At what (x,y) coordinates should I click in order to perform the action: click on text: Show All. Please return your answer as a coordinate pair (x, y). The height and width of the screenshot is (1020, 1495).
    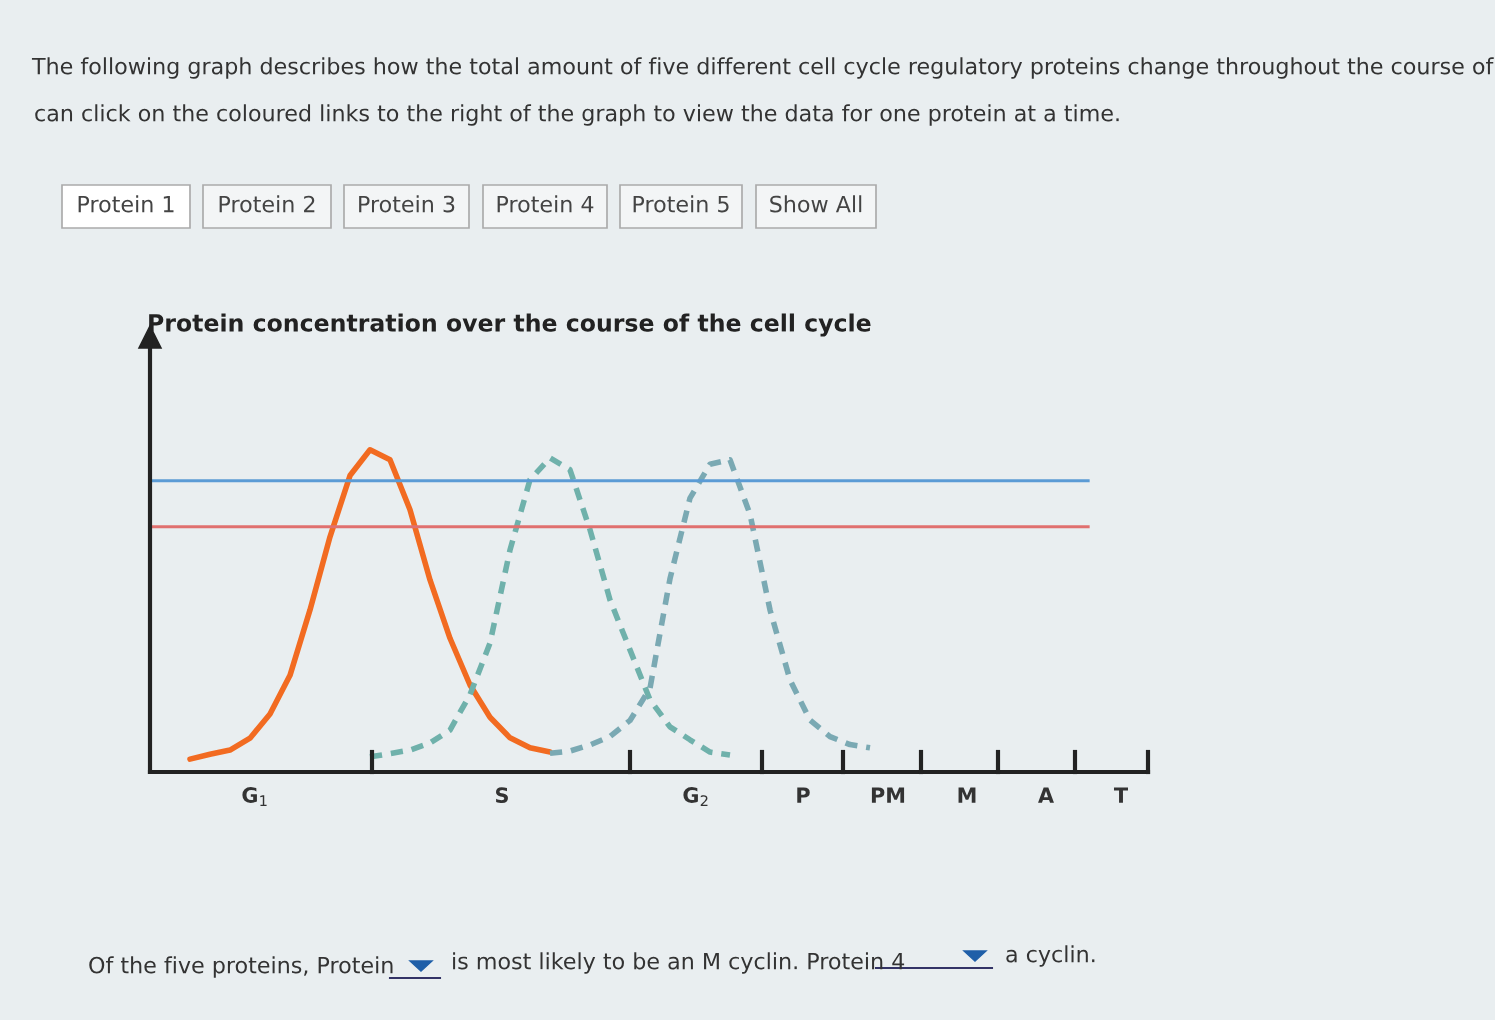
    Looking at the image, I should click on (816, 204).